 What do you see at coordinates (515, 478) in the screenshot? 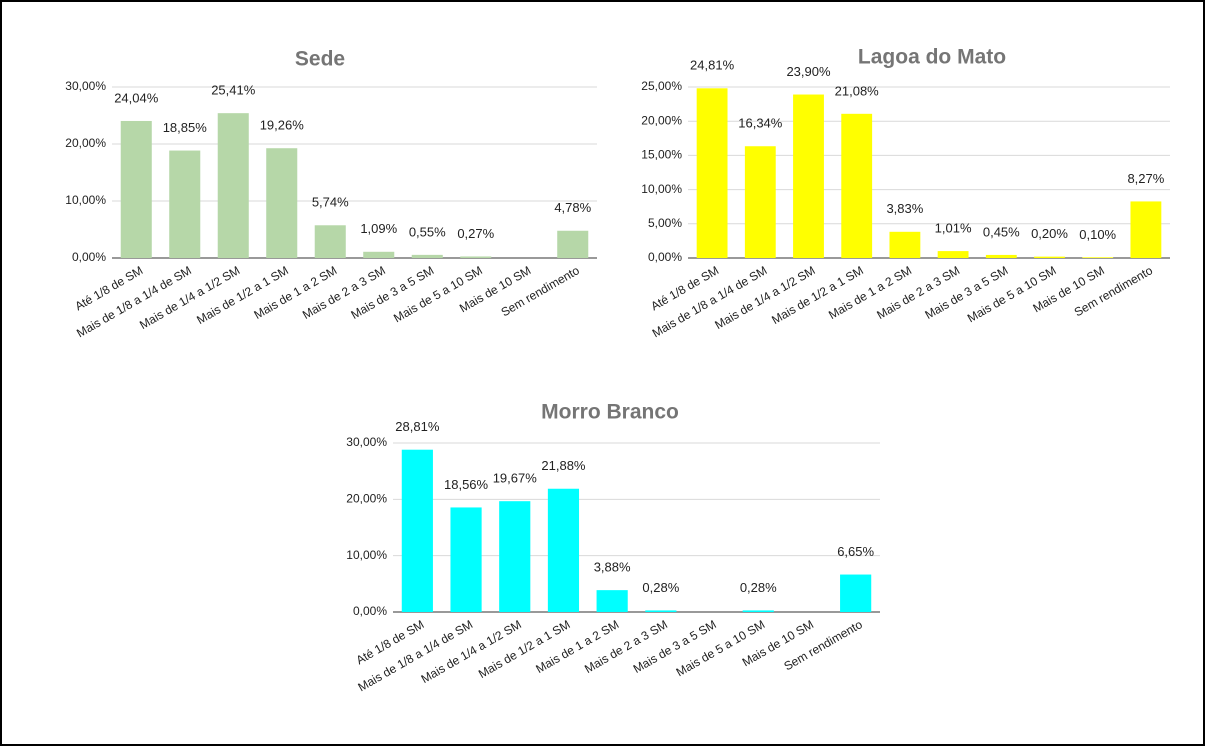
I see `value-label: 19,67%` at bounding box center [515, 478].